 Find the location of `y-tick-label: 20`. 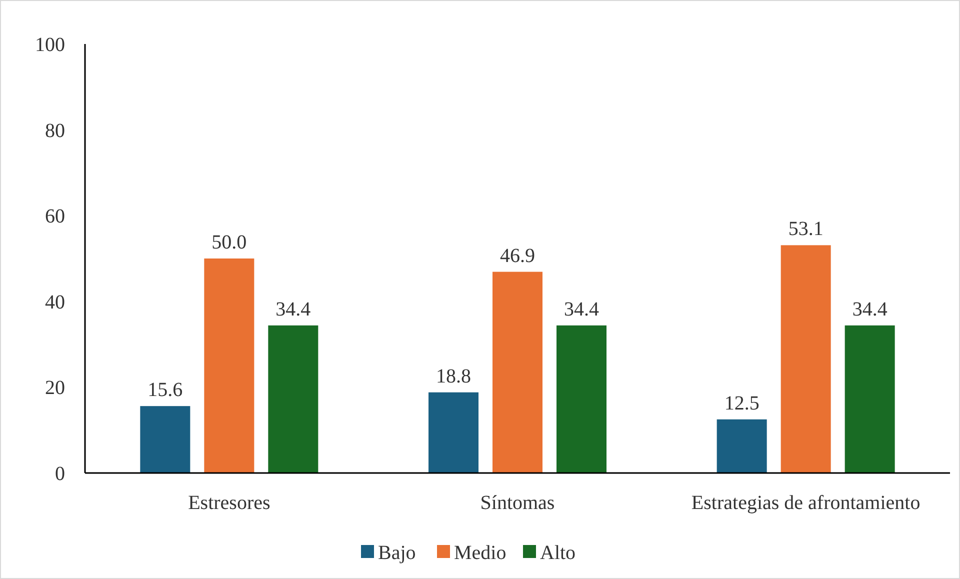

y-tick-label: 20 is located at coordinates (55, 388).